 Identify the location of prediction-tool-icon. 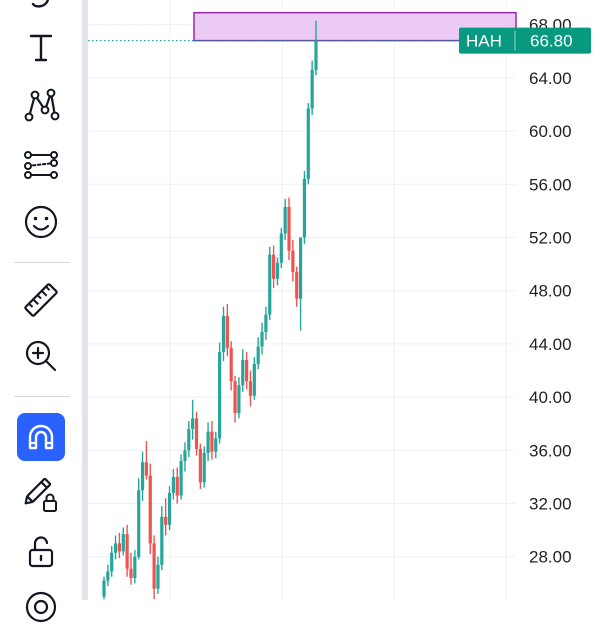
(41, 165).